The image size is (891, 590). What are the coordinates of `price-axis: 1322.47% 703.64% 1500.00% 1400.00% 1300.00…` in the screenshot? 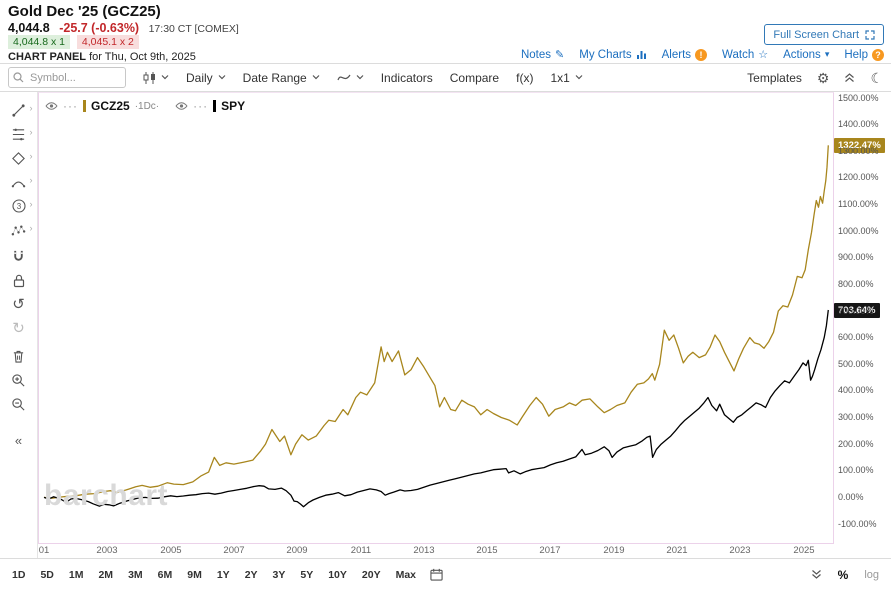 It's located at (862, 318).